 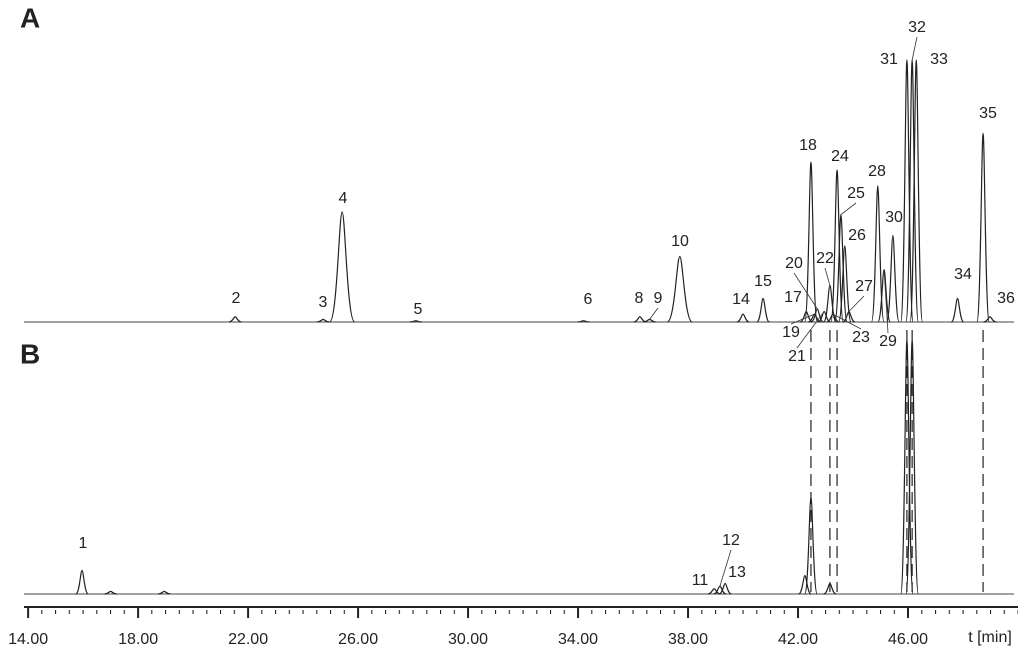 What do you see at coordinates (343, 198) in the screenshot?
I see `peak-label: 4` at bounding box center [343, 198].